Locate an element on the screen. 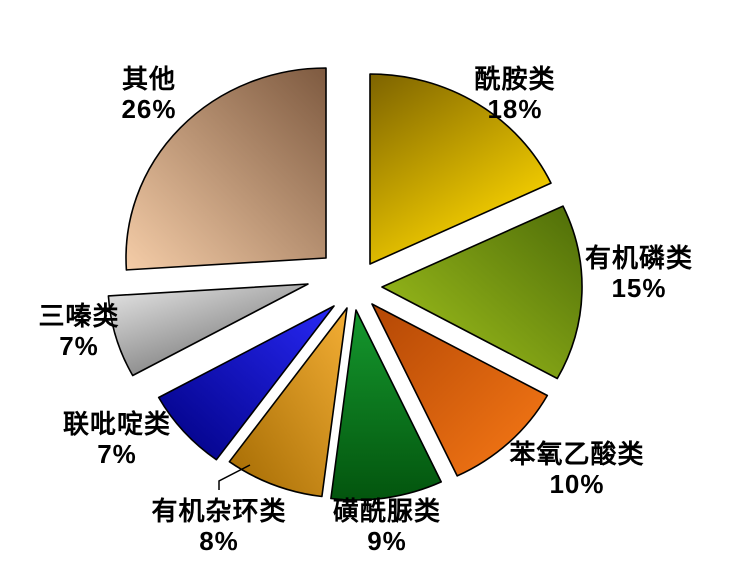 This screenshot has height=566, width=751. slice-name-text: 酰胺类 is located at coordinates (515, 79).